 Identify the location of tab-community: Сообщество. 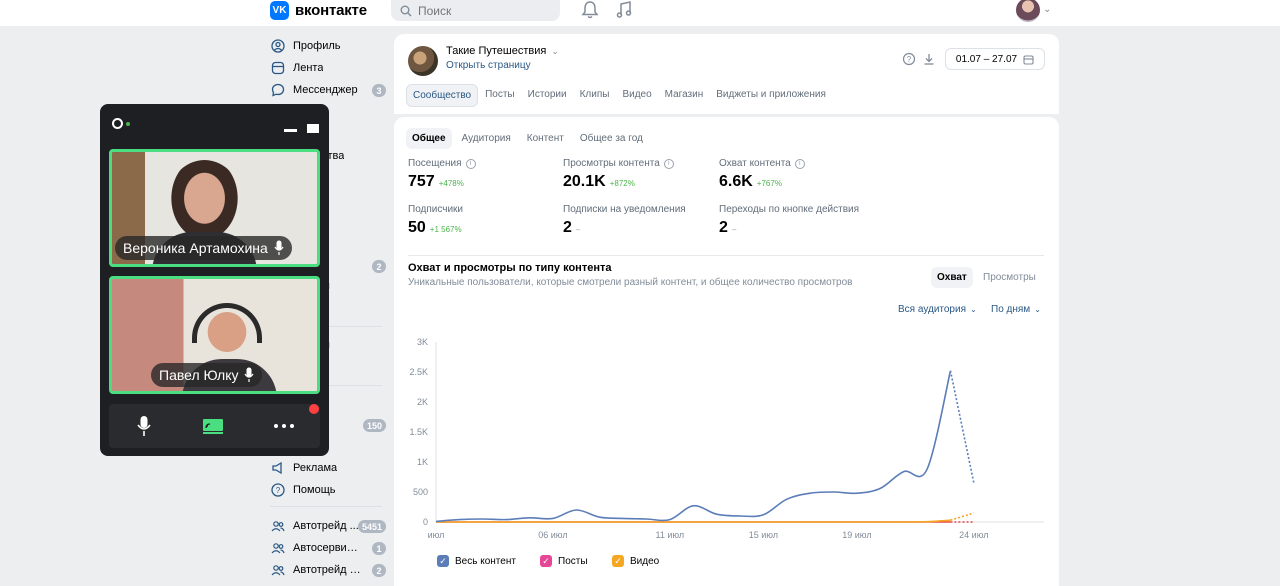
(442, 95).